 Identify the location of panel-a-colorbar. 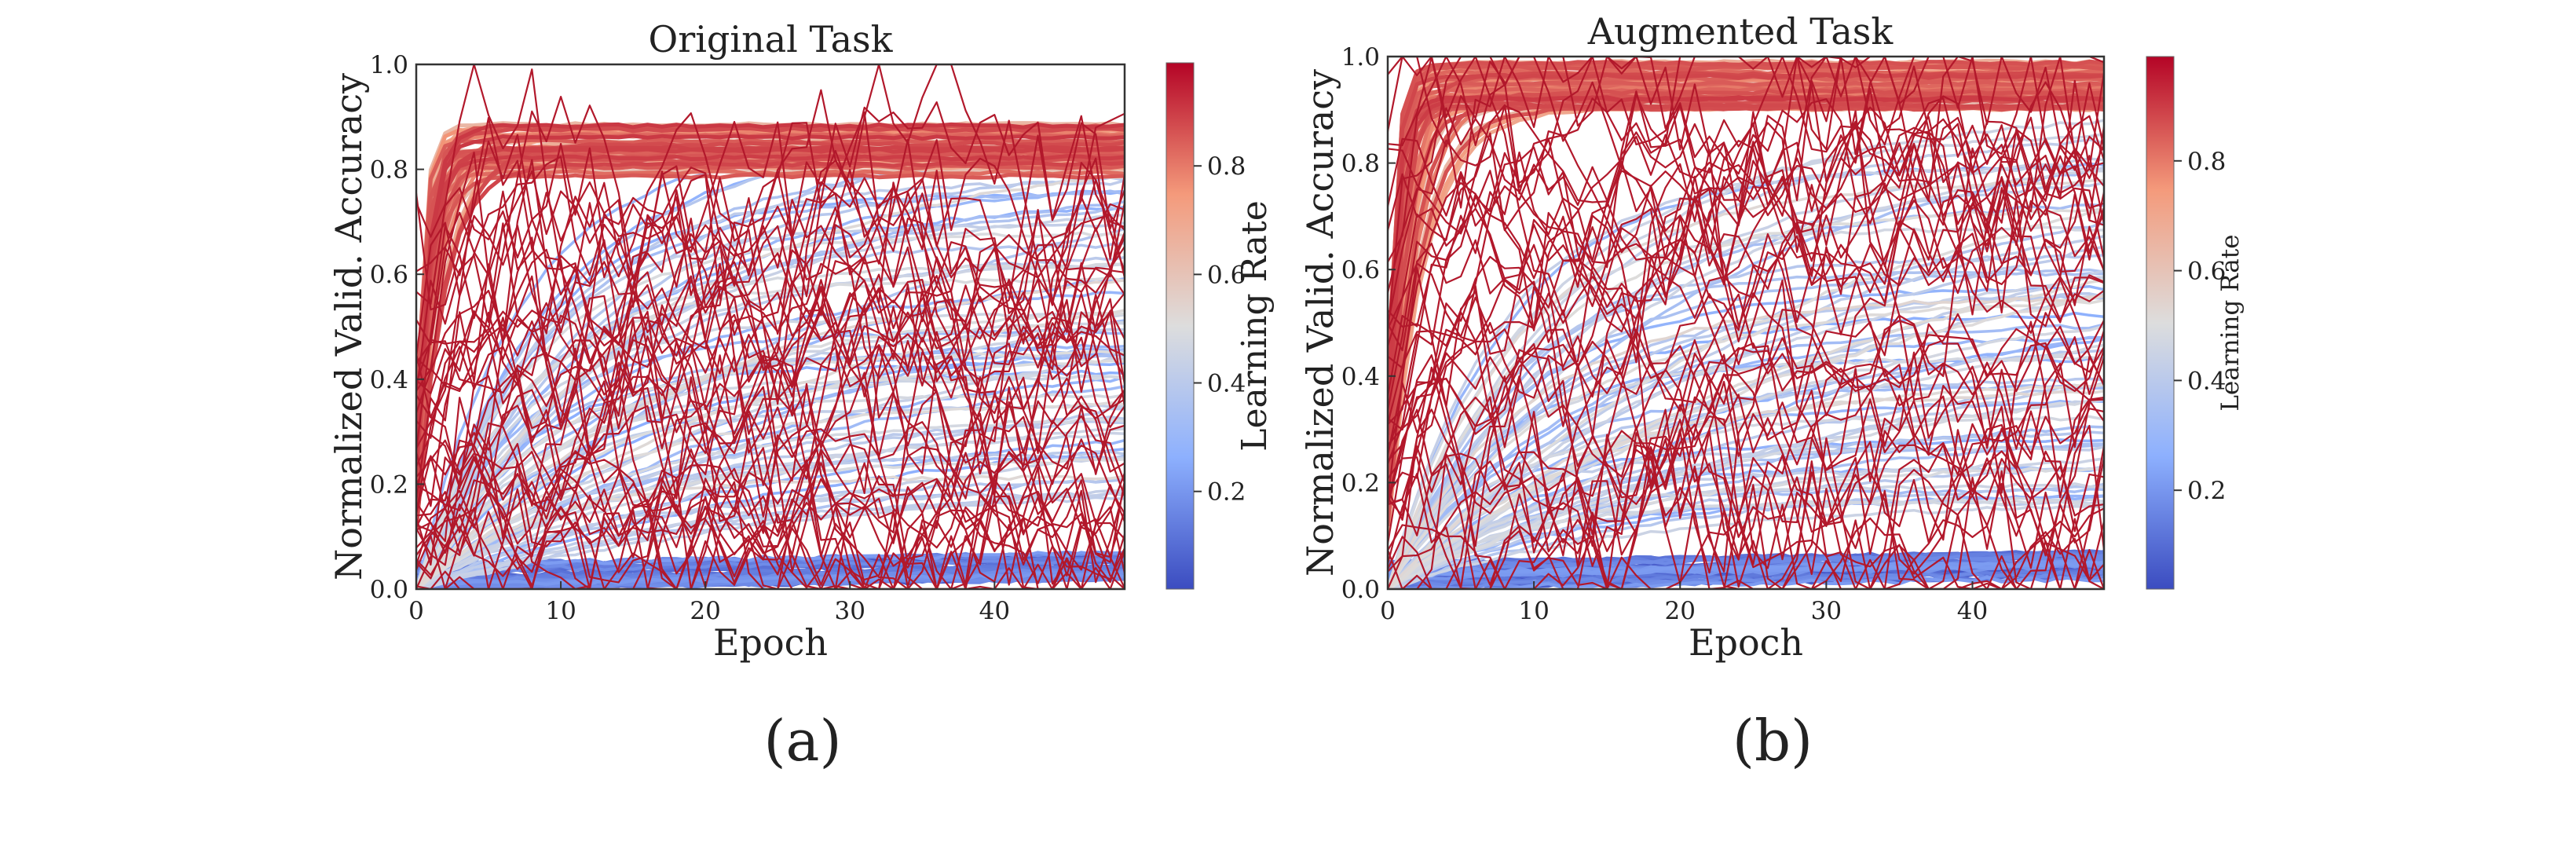
(1180, 326).